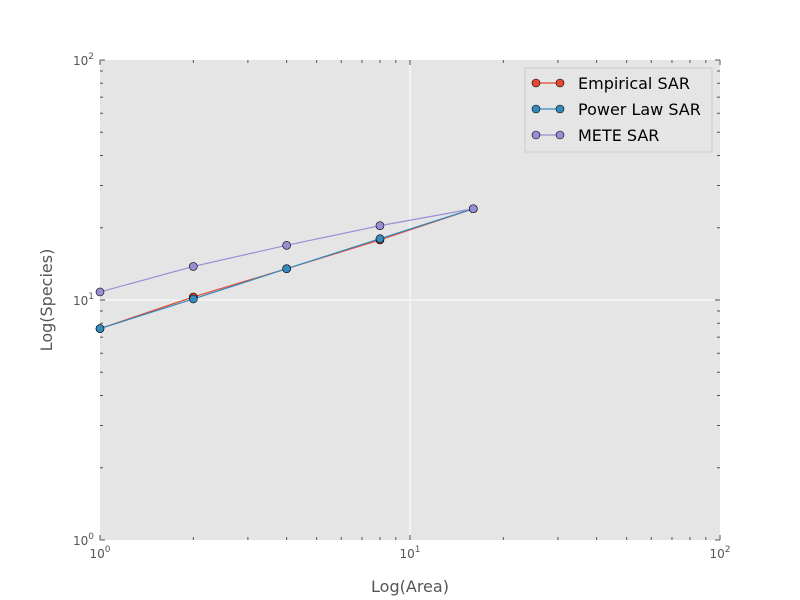  I want to click on x-tick-label: 10⁰, so click(99, 553).